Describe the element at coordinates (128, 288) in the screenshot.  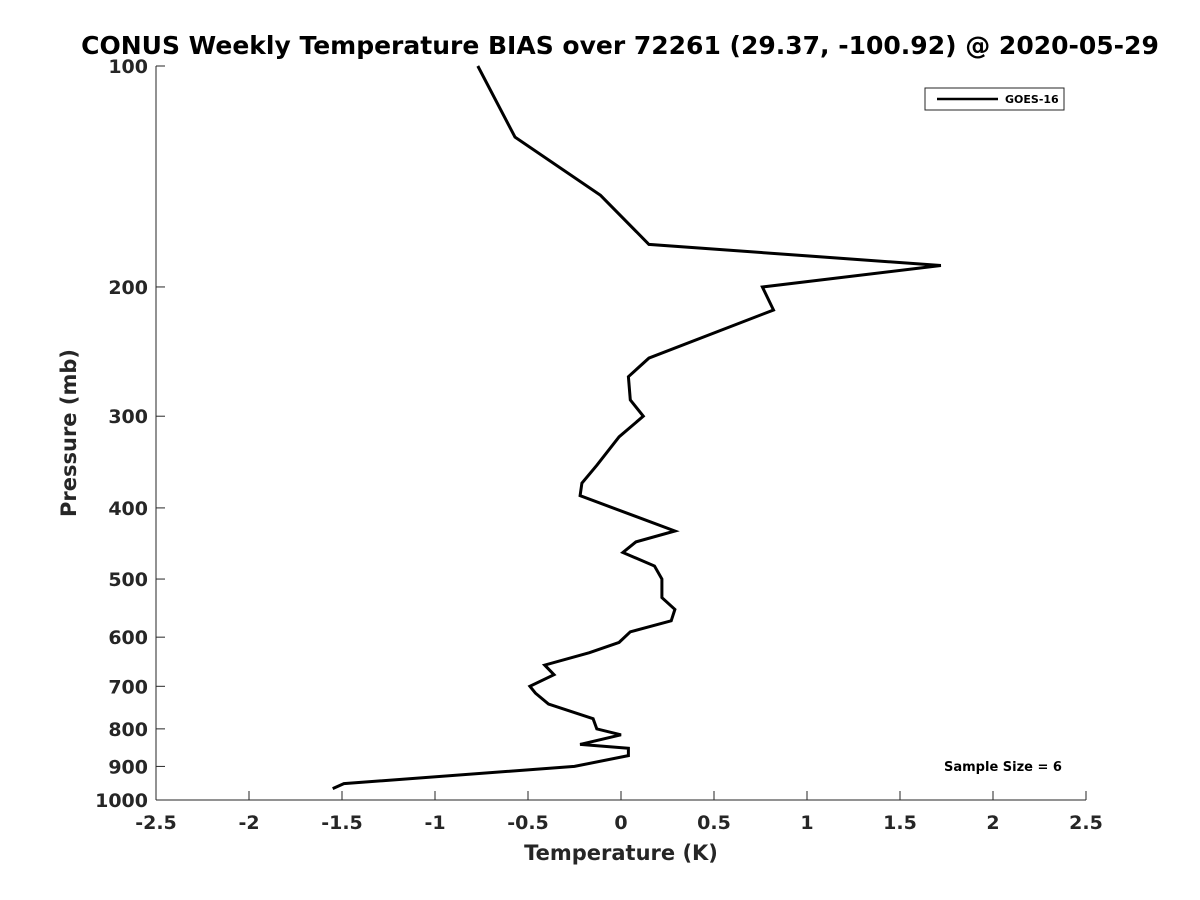
I see `y-tick-label: 200` at that location.